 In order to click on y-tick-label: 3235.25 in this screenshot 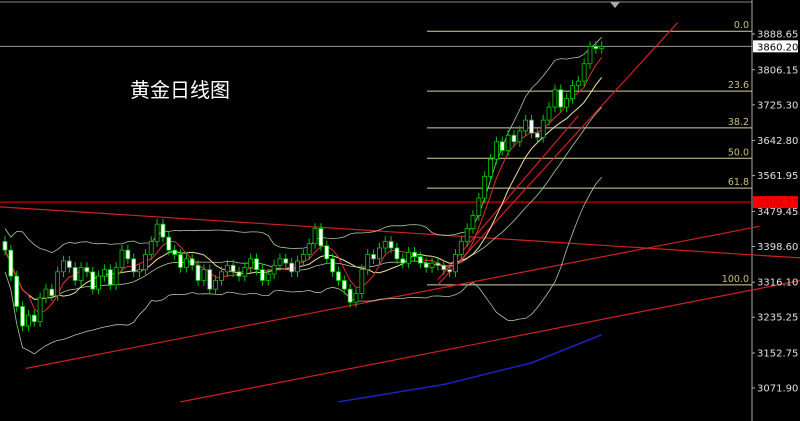, I will do `click(777, 318)`.